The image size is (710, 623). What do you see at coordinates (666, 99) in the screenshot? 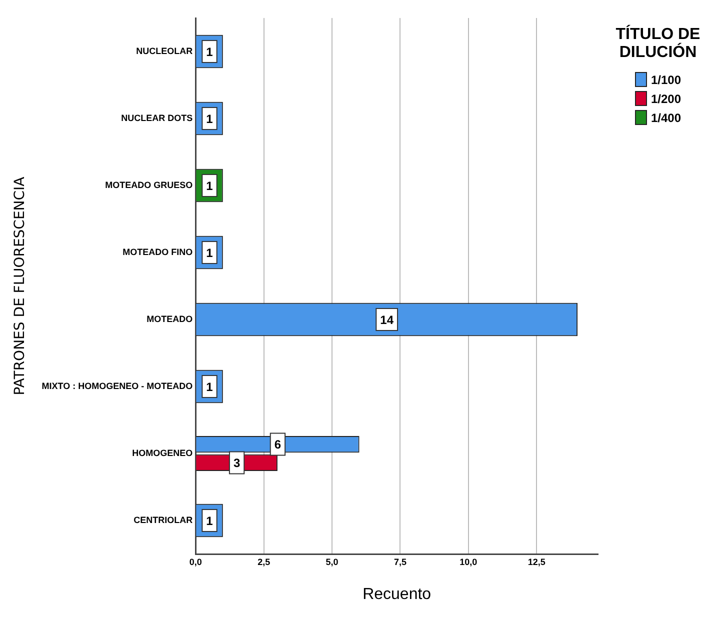
I see `legend-label: 1/200` at bounding box center [666, 99].